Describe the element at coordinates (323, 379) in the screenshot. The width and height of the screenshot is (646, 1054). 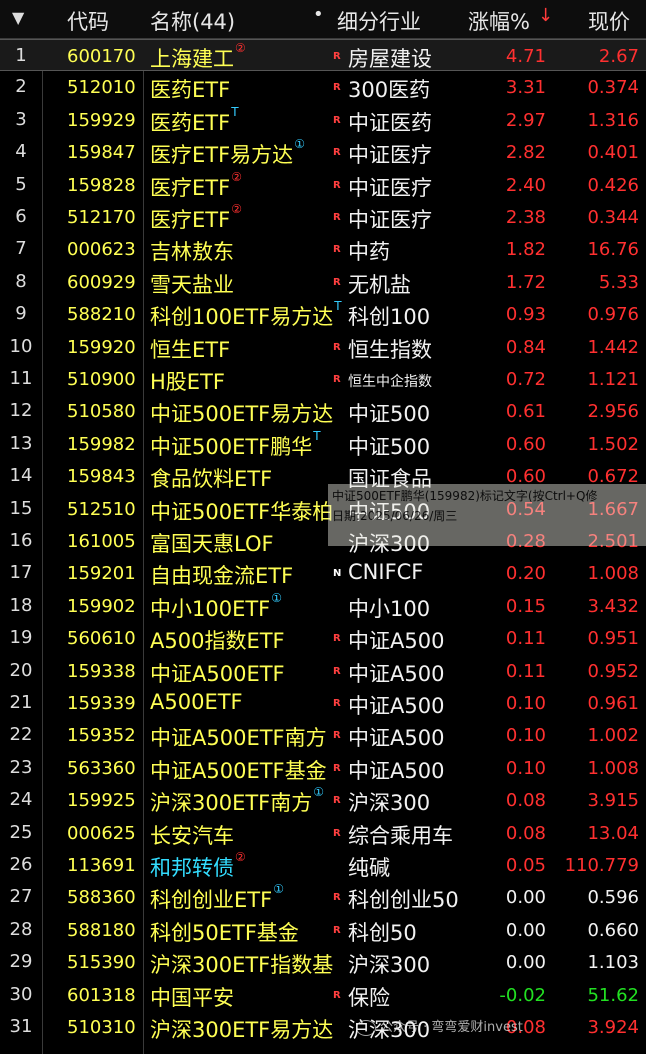
I see `table-row: 11 510900 H股ETF R 恒生中企指数 0.72 1.121` at that location.